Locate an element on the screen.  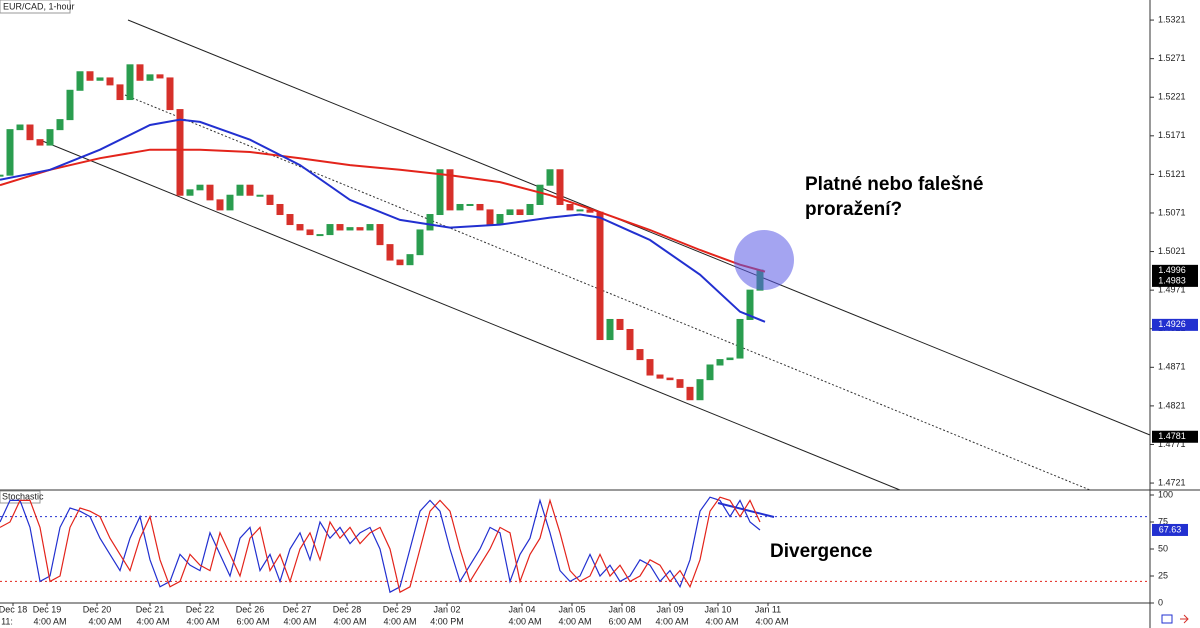
stochastic-line is located at coordinates (380, 545).